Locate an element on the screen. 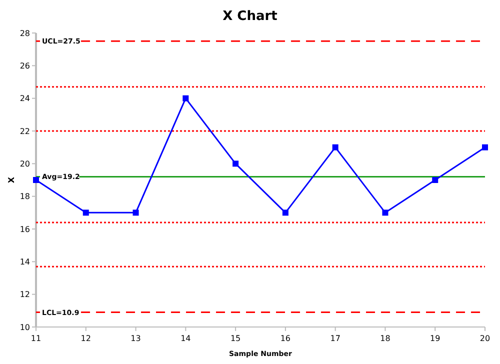  x-tick-label: 17 is located at coordinates (335, 338).